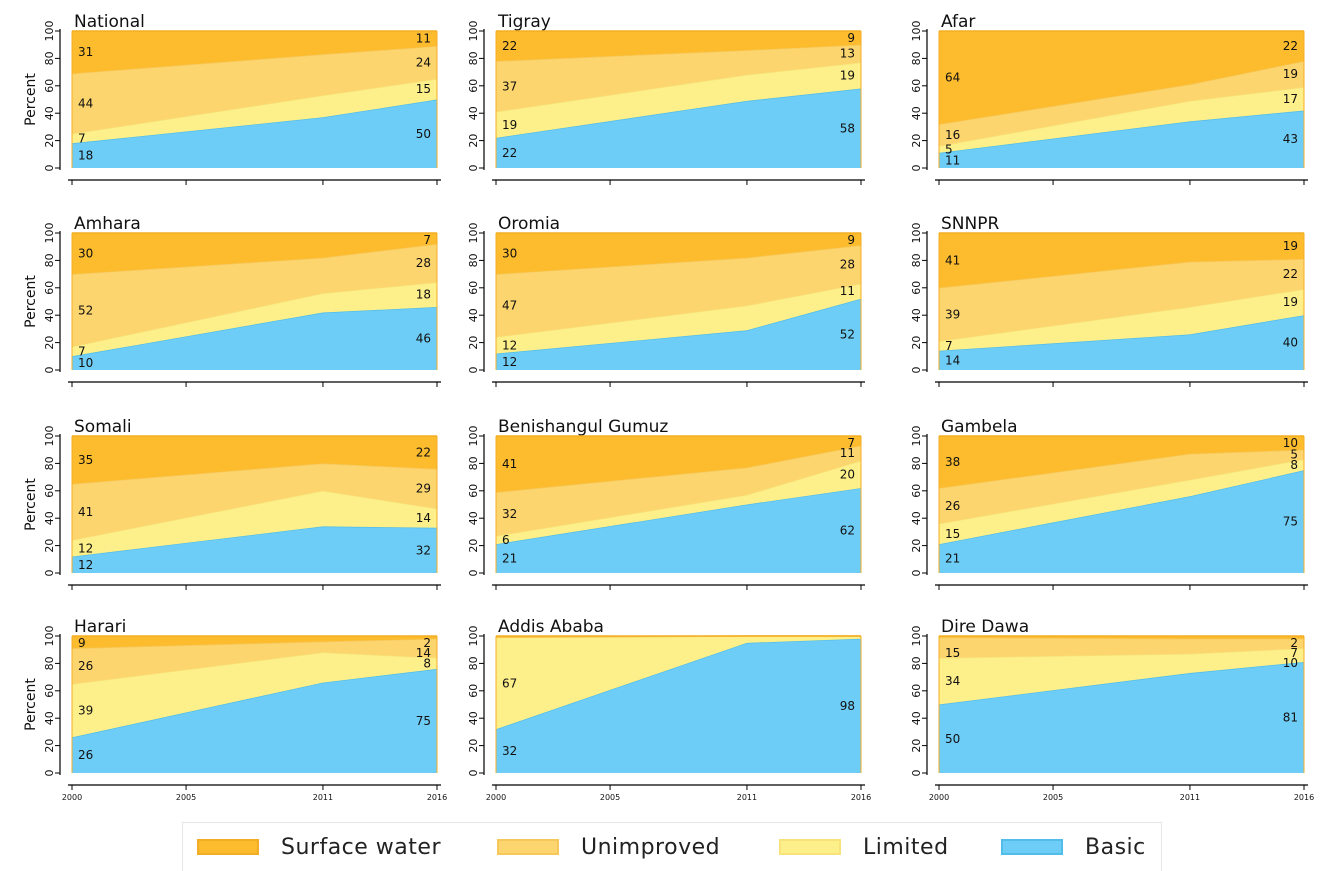 The image size is (1336, 871). Describe the element at coordinates (82, 643) in the screenshot. I see `data-label-surface-water-start: 9` at that location.